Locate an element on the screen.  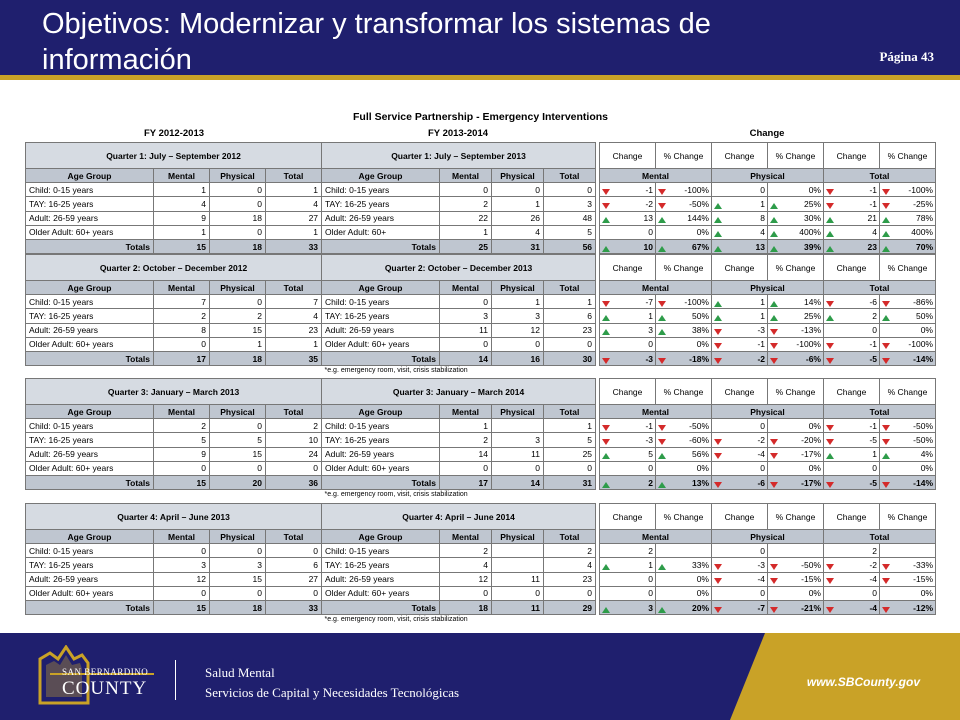
change-cell: -12% is located at coordinates (907, 607).